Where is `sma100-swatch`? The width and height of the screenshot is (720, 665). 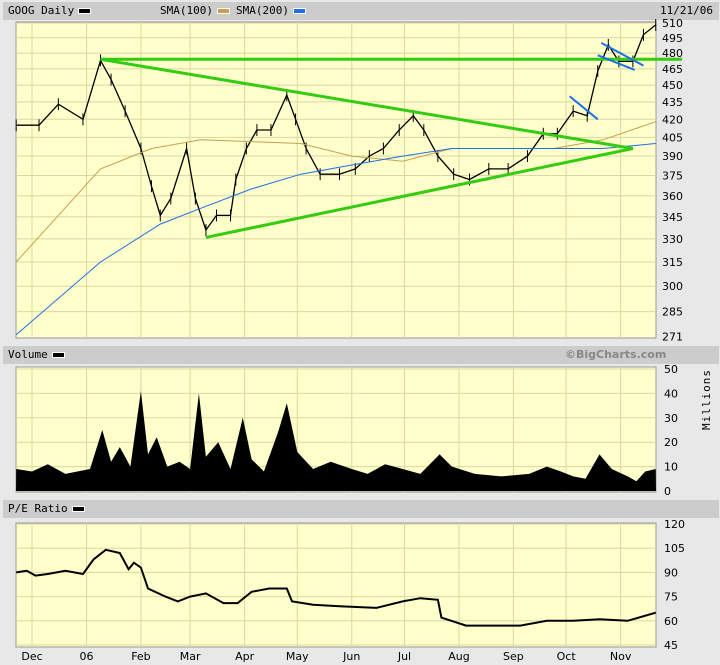
sma100-swatch is located at coordinates (223, 11).